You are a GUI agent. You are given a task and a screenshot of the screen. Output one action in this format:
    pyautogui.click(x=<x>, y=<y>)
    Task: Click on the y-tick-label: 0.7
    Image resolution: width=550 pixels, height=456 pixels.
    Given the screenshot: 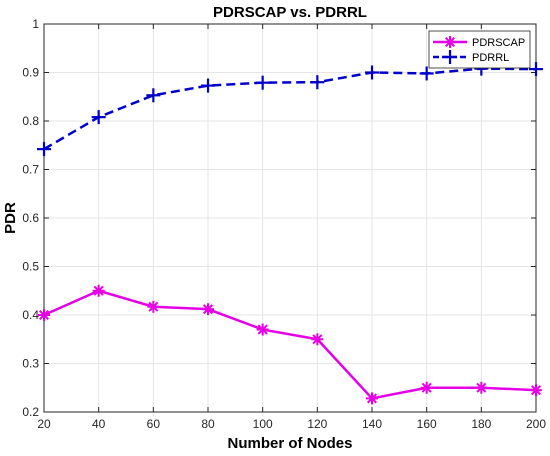 What is the action you would take?
    pyautogui.click(x=30, y=170)
    